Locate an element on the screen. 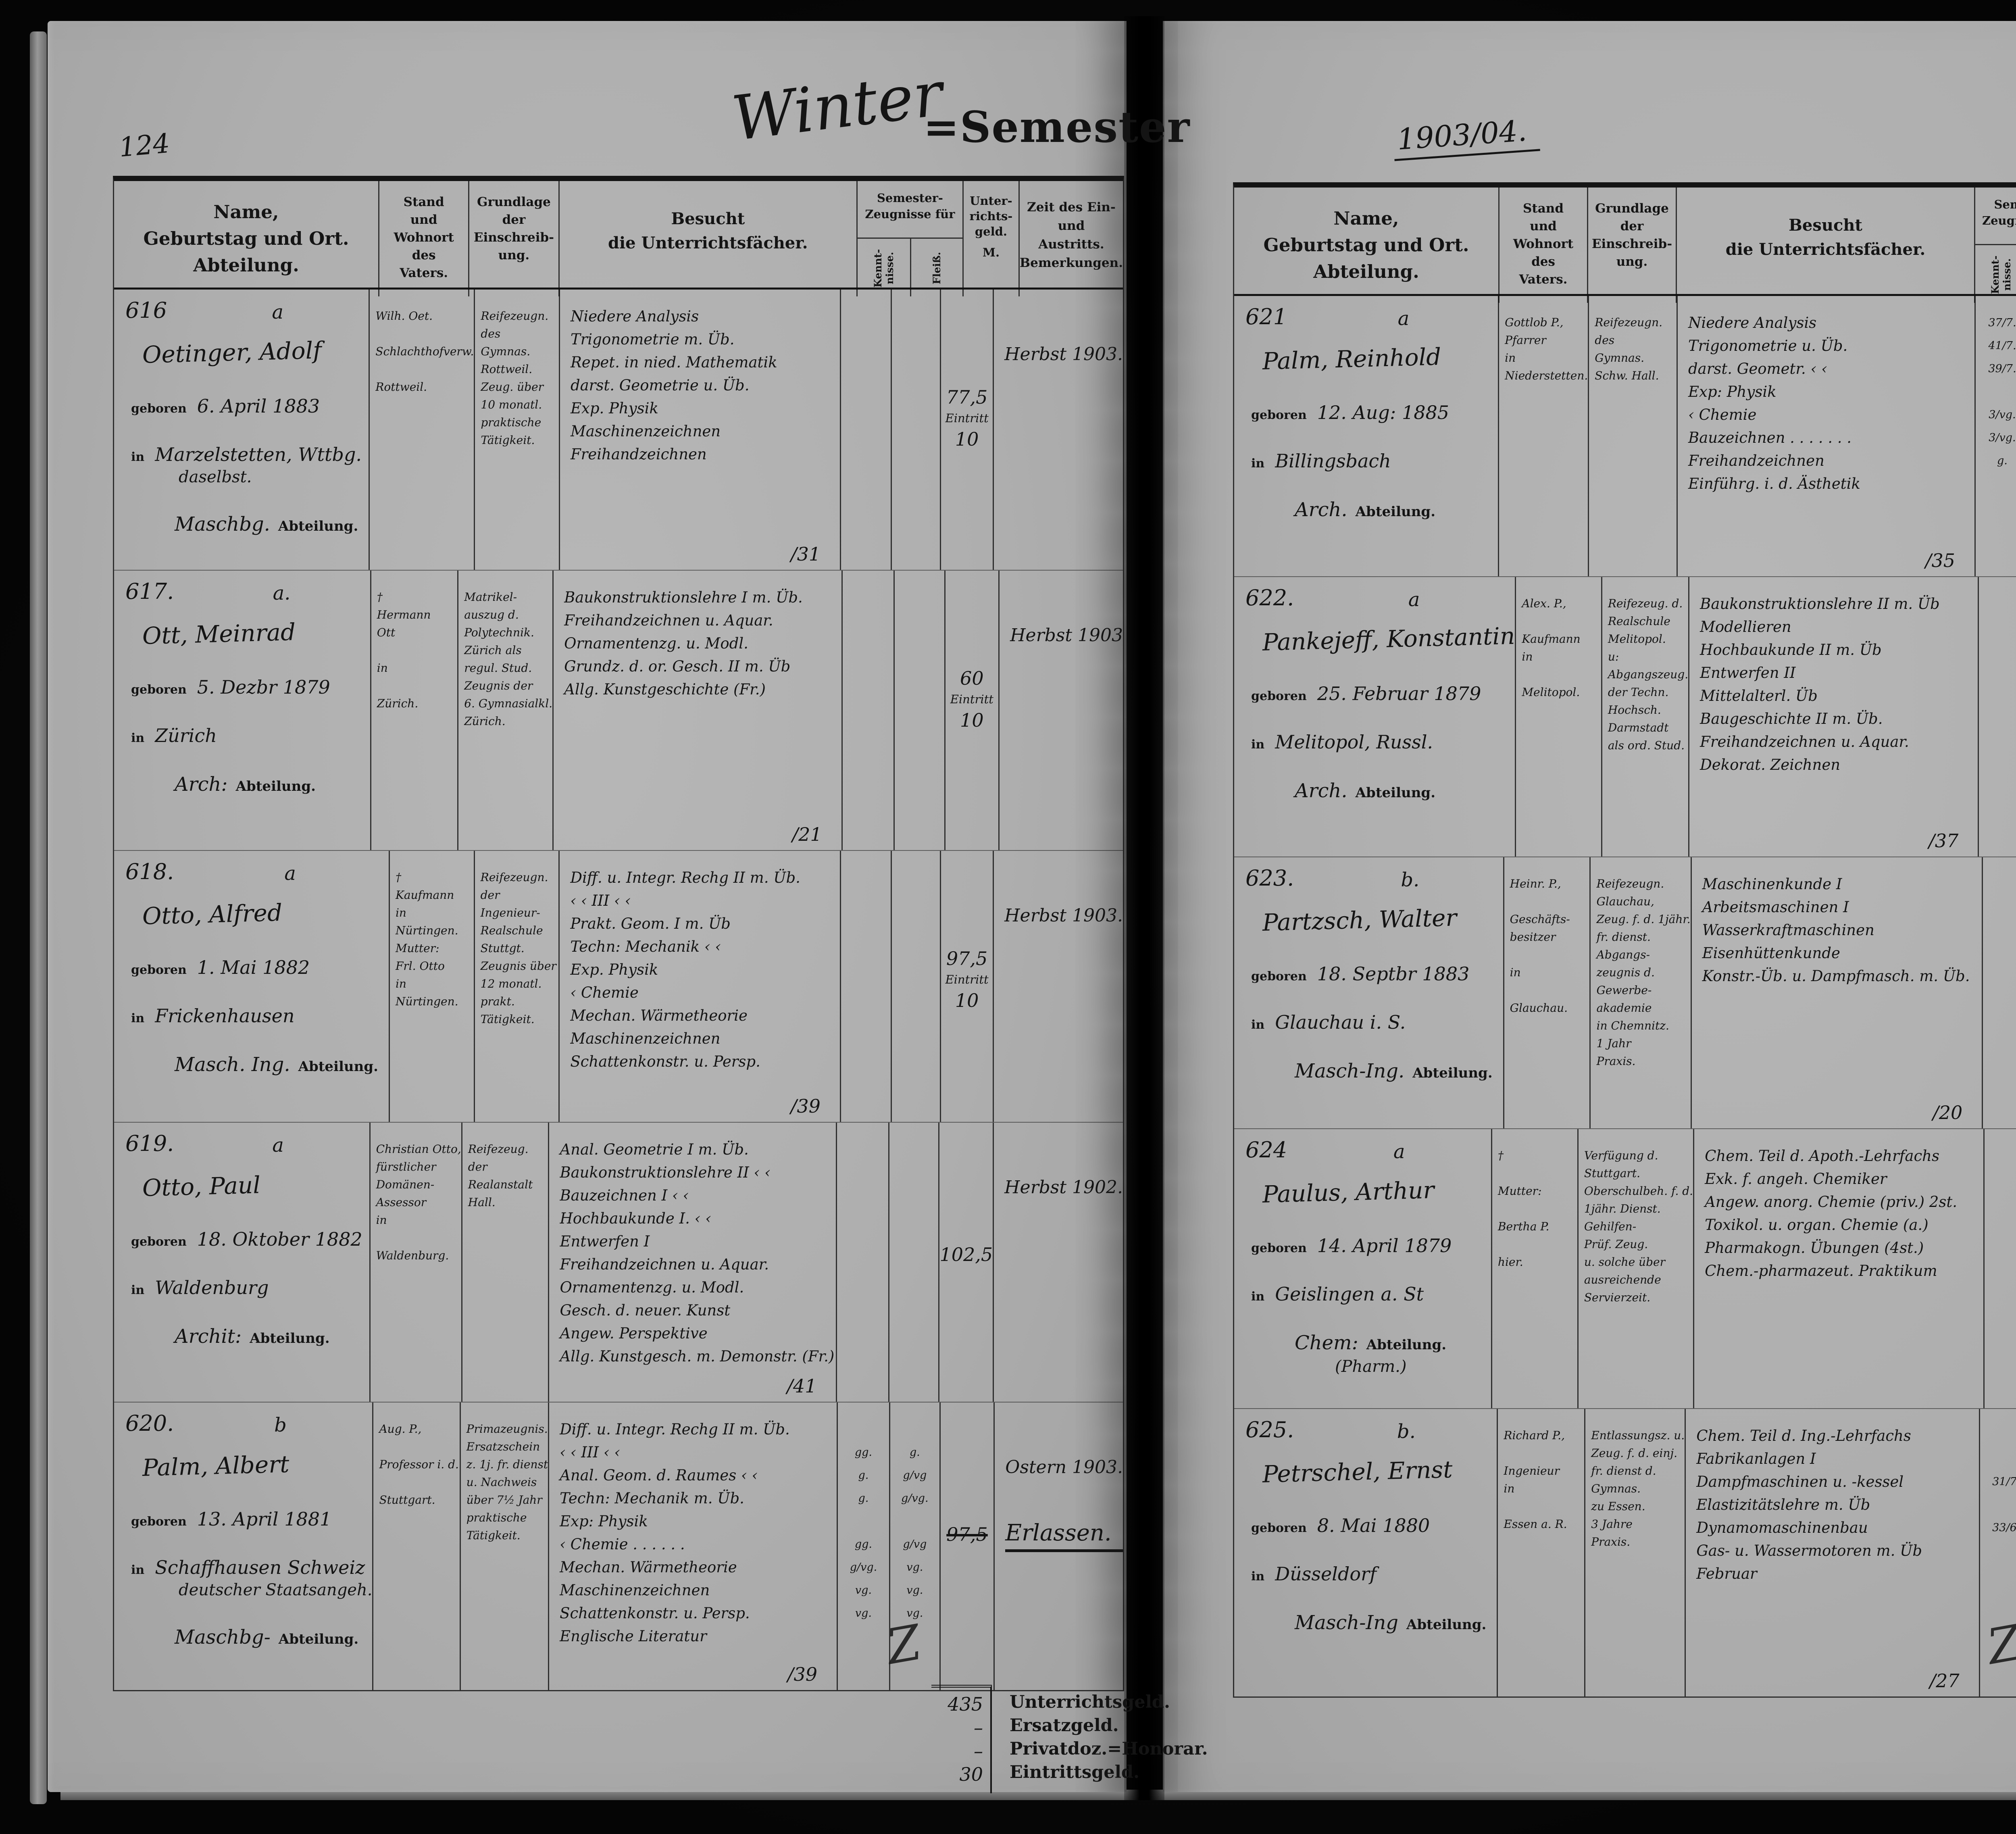 This screenshot has height=1834, width=2016. born-line: geboren 6. April 1883 is located at coordinates (242, 406).